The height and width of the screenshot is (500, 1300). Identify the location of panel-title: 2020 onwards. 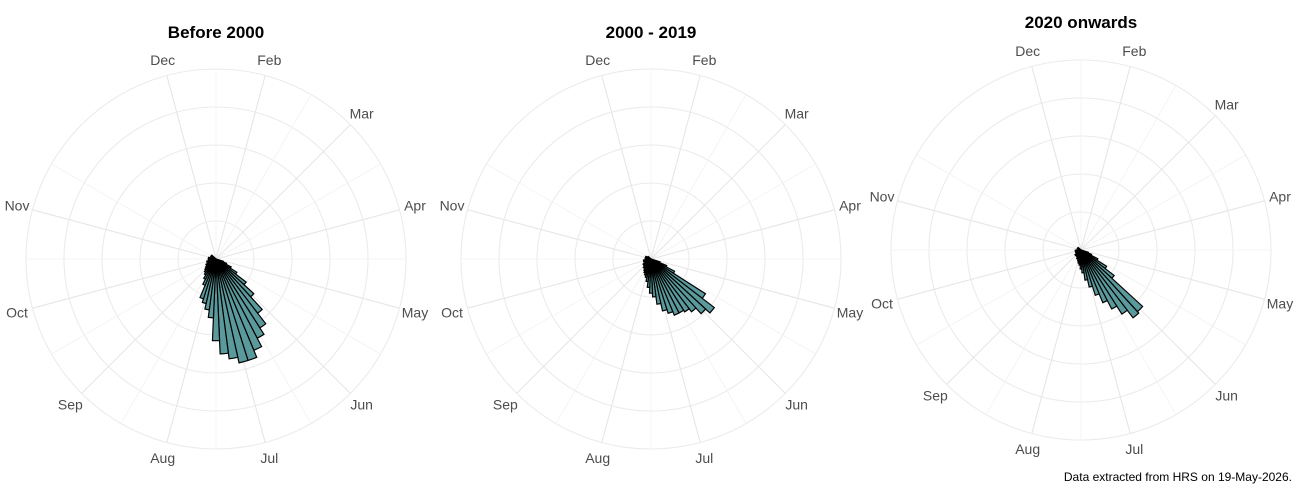
(1081, 22).